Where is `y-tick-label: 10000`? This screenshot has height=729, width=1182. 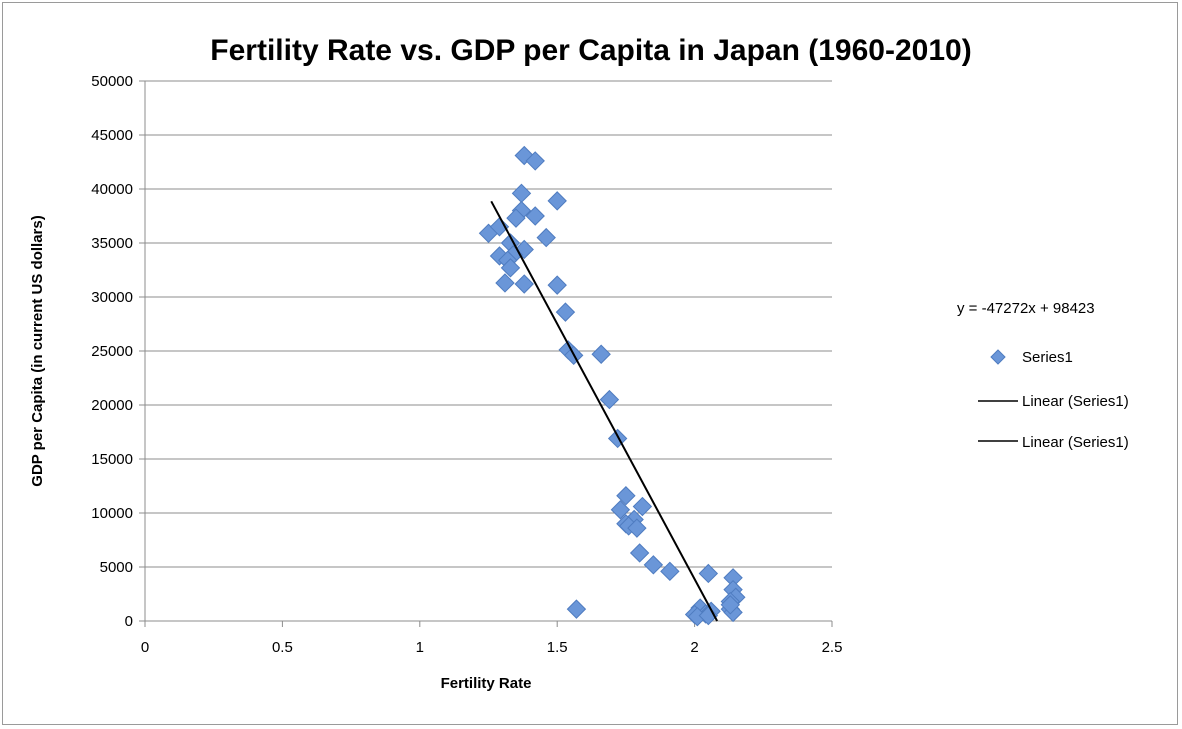
y-tick-label: 10000 is located at coordinates (112, 513).